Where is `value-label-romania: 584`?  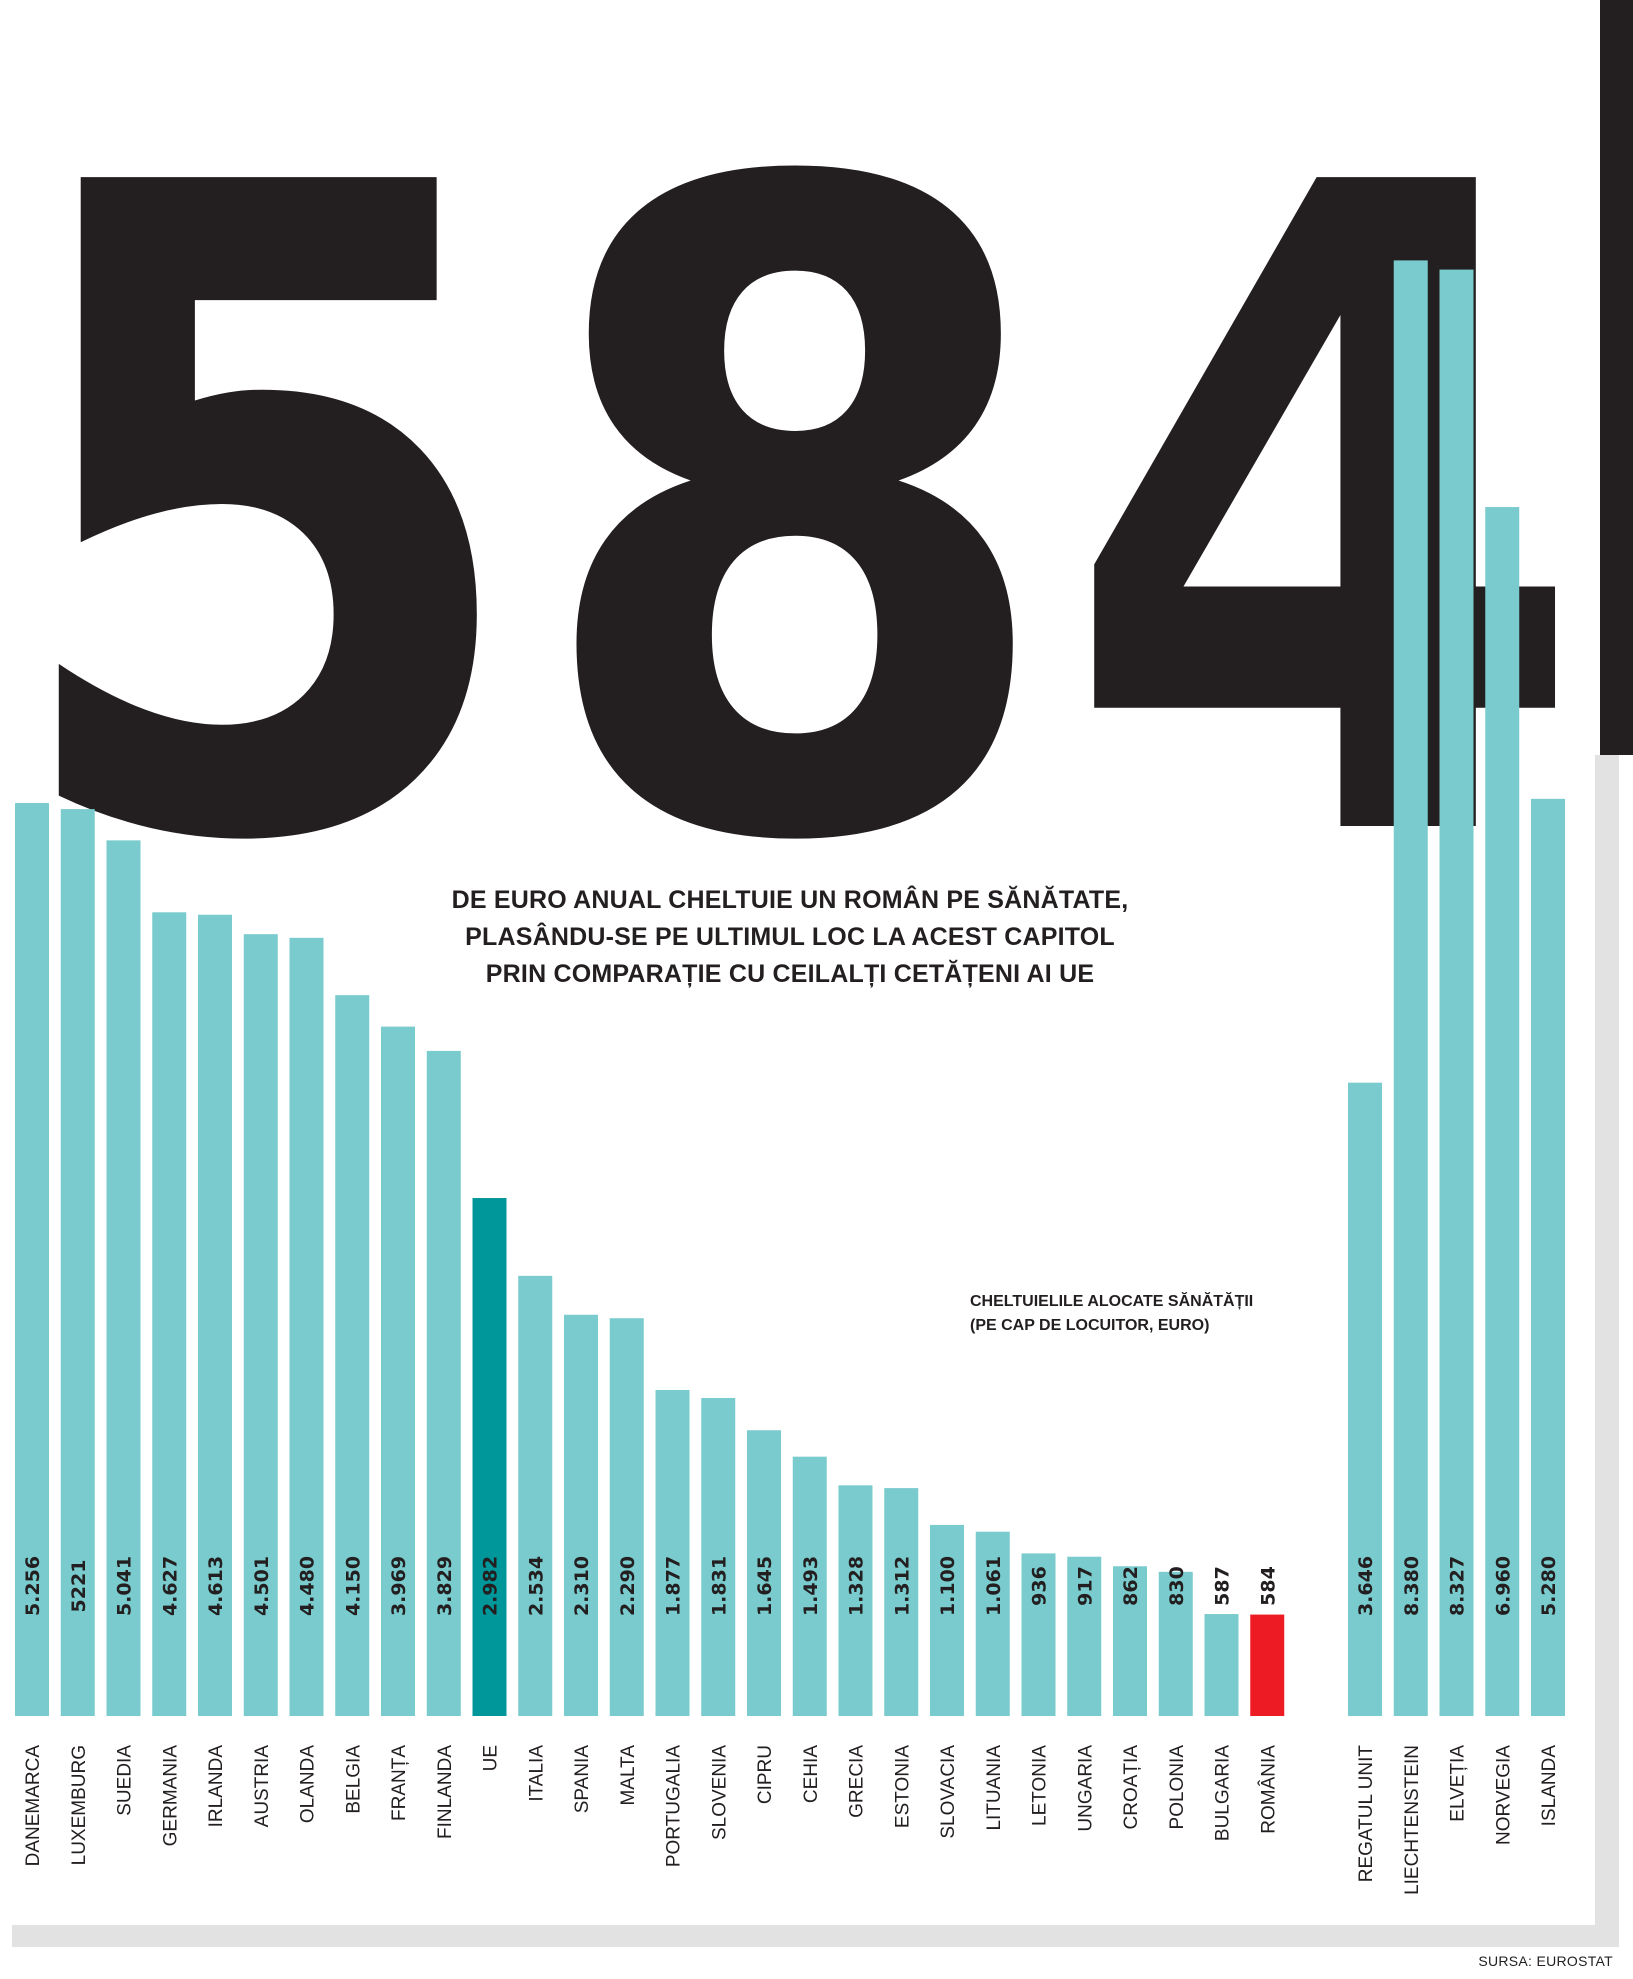 value-label-romania: 584 is located at coordinates (1268, 1586).